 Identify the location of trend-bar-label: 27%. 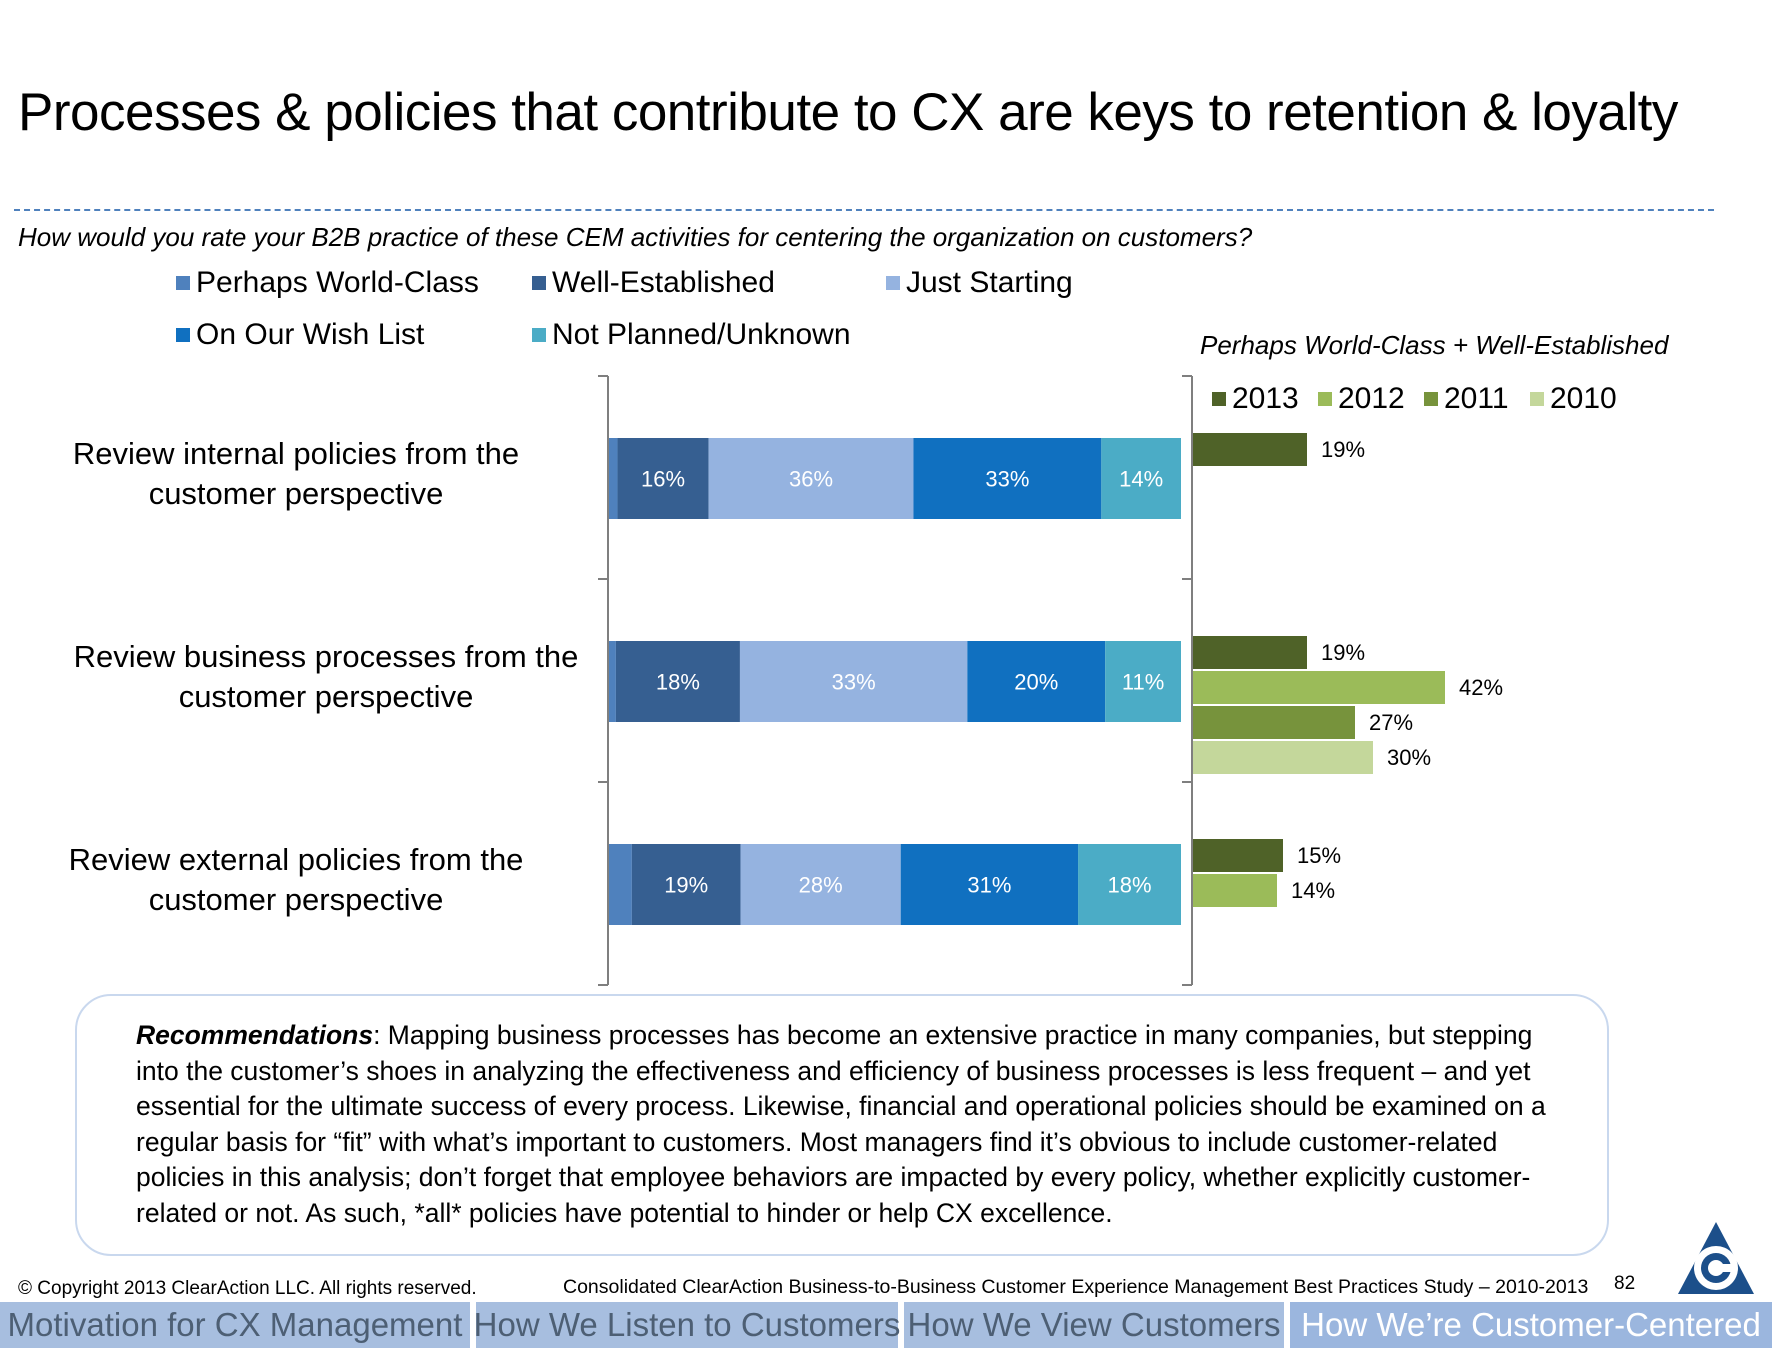
(1391, 722).